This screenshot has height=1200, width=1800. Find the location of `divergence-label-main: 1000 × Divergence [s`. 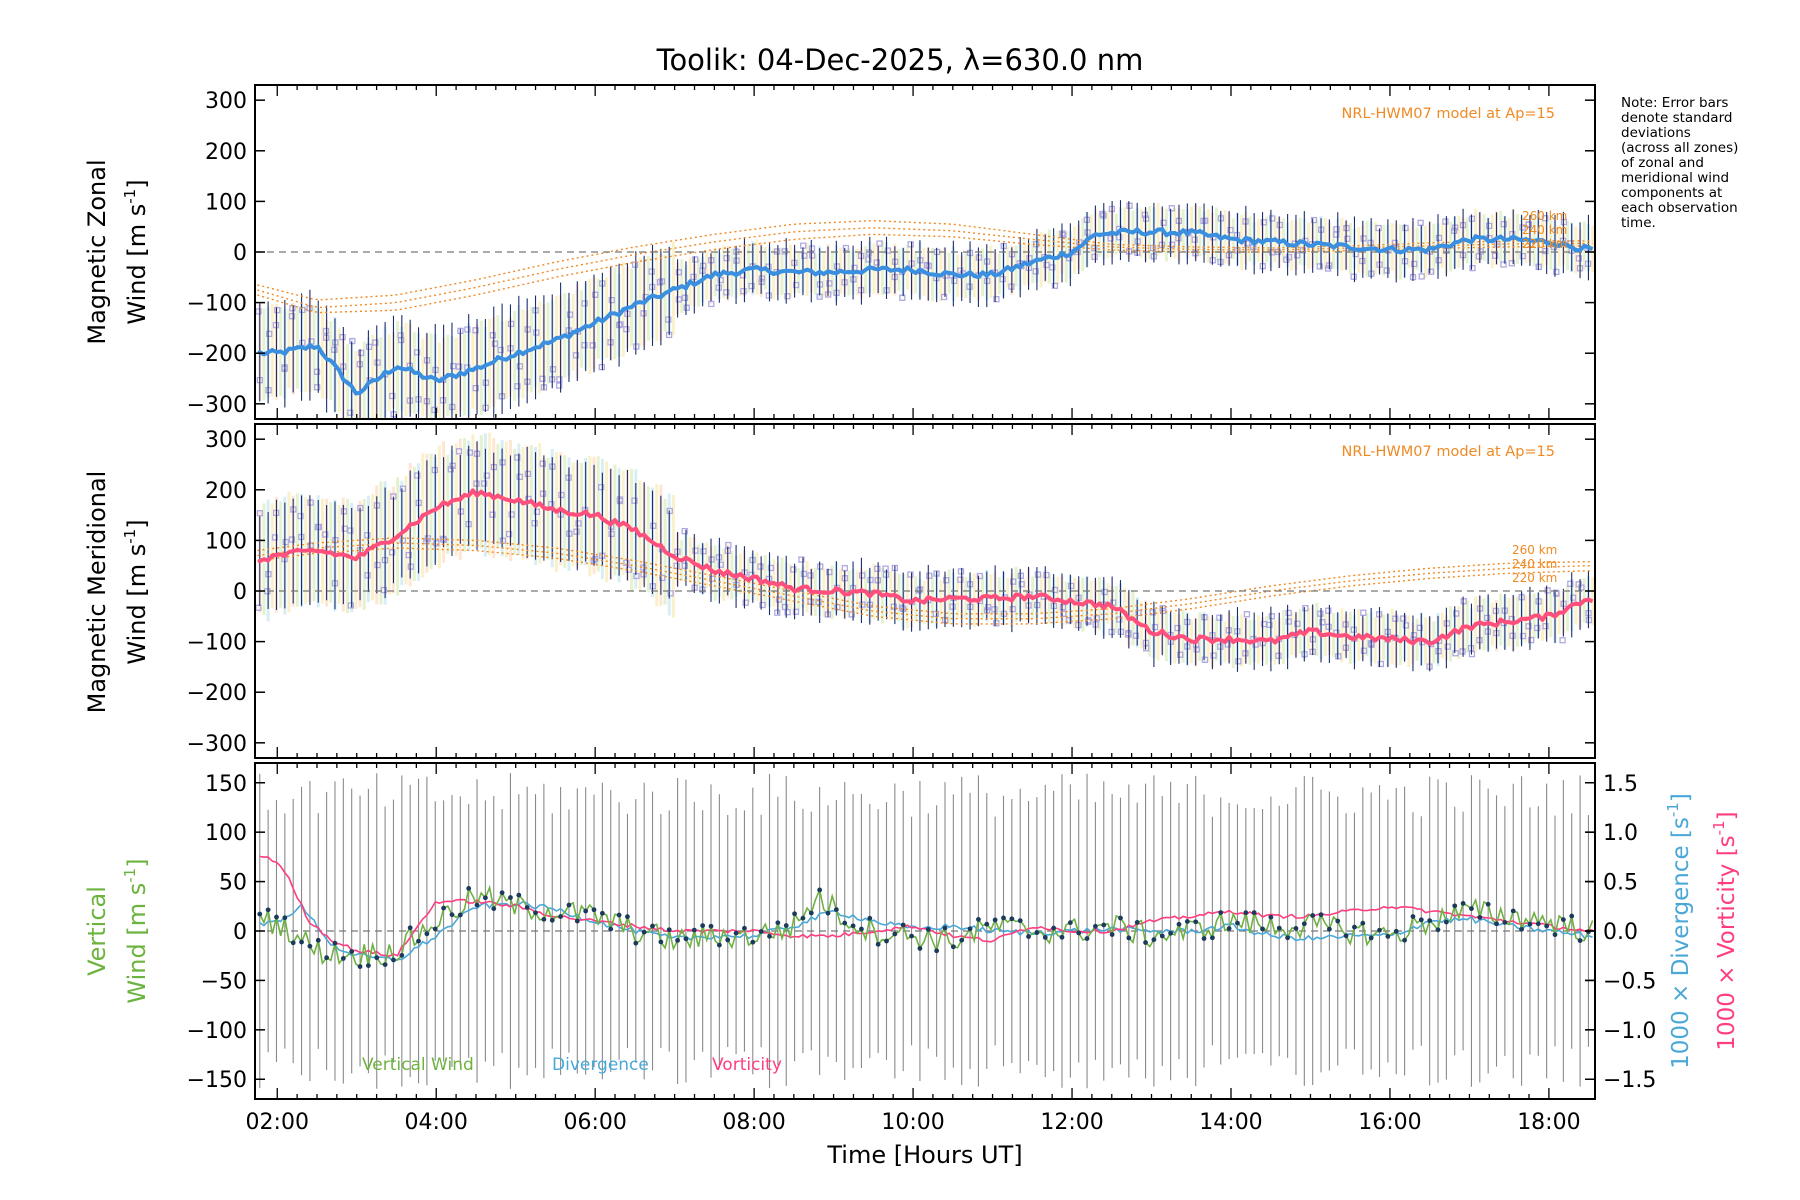

divergence-label-main: 1000 × Divergence [s is located at coordinates (1681, 943).